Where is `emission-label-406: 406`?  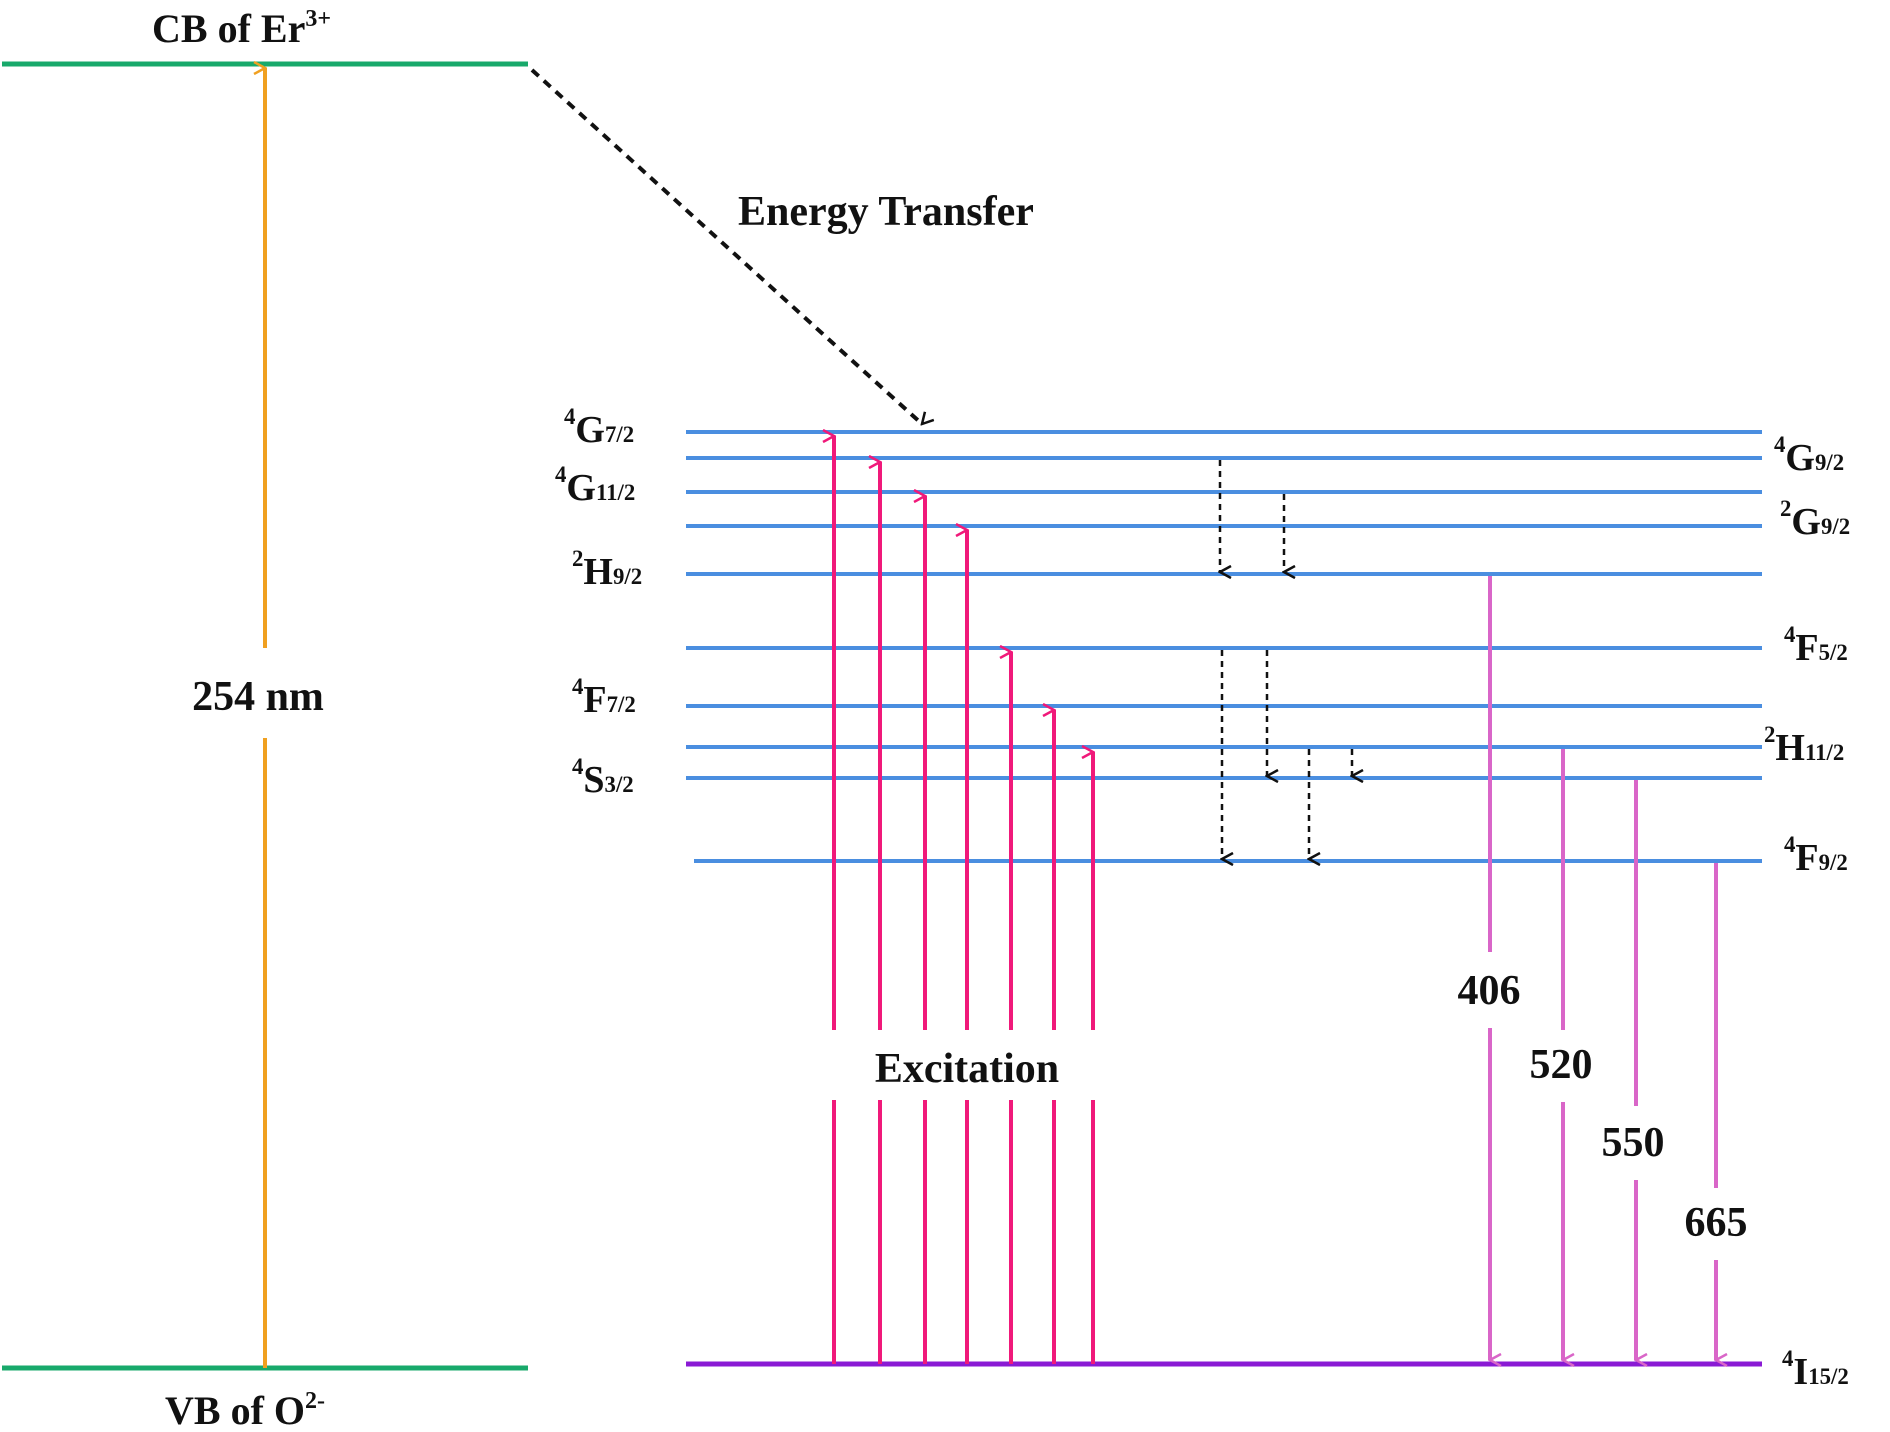
emission-label-406: 406 is located at coordinates (1489, 991).